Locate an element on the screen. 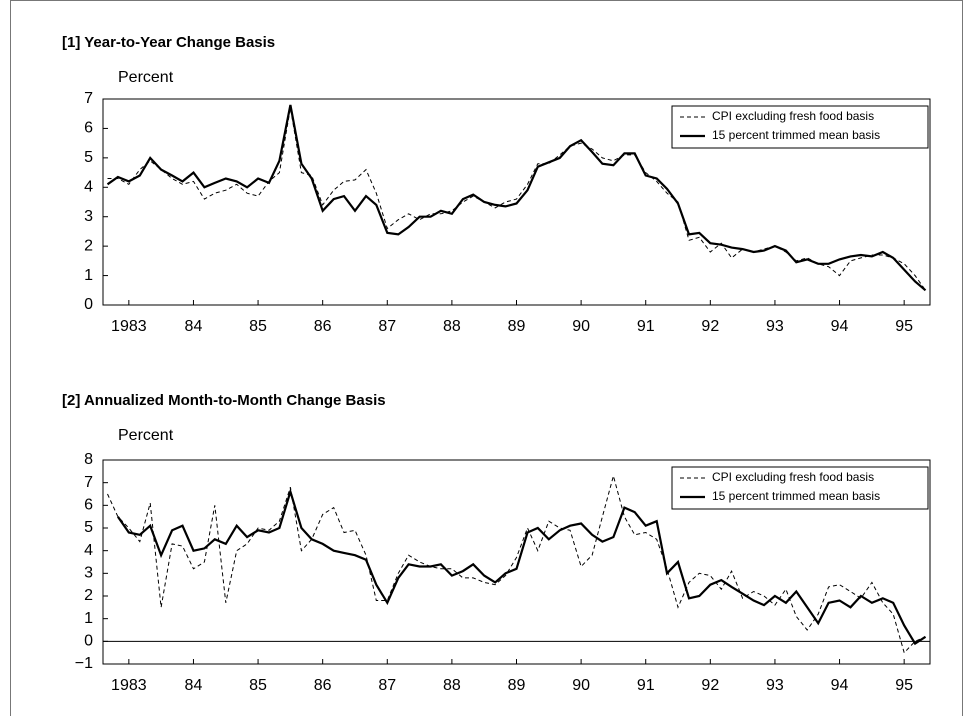  chart-title: [1] Year-to-Year Change Basis is located at coordinates (168, 42).